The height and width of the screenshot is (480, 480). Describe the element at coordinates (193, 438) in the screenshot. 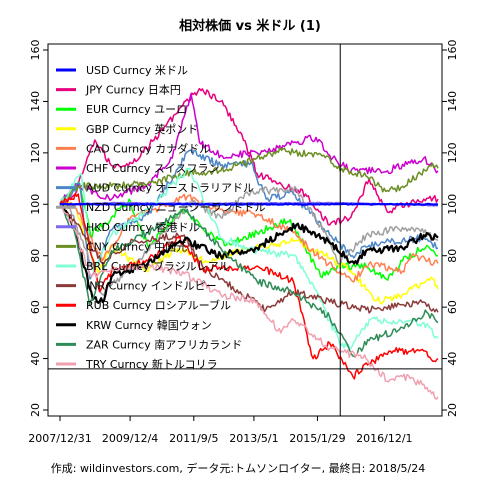

I see `x-tick-label: 2011/9/5` at that location.